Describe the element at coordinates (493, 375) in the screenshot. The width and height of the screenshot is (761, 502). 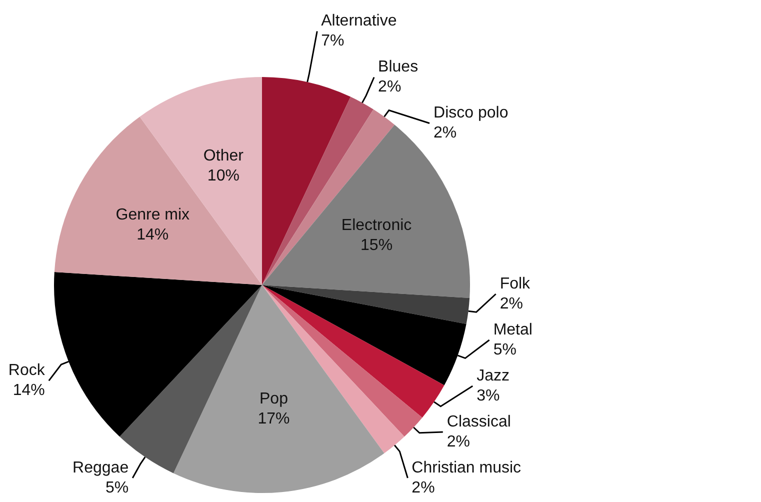
I see `slice-label: Jazz` at that location.